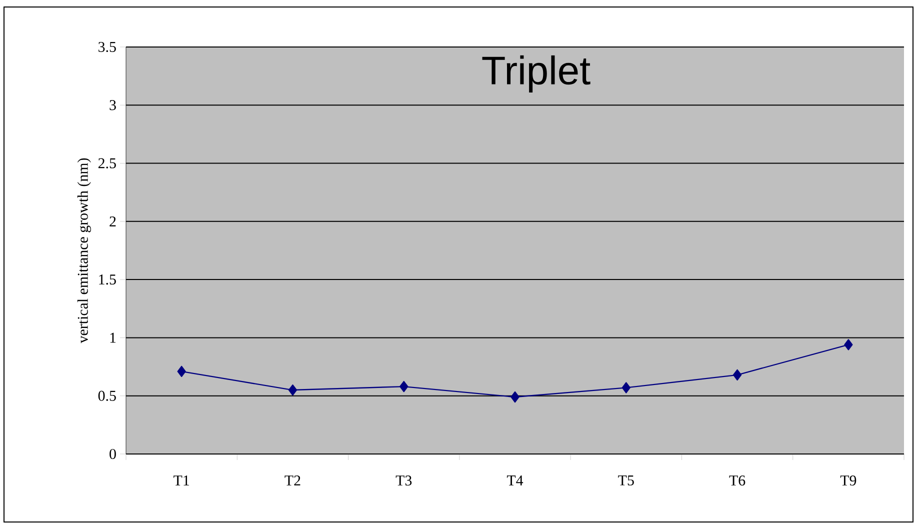  What do you see at coordinates (113, 105) in the screenshot?
I see `y-tick-label: 3` at bounding box center [113, 105].